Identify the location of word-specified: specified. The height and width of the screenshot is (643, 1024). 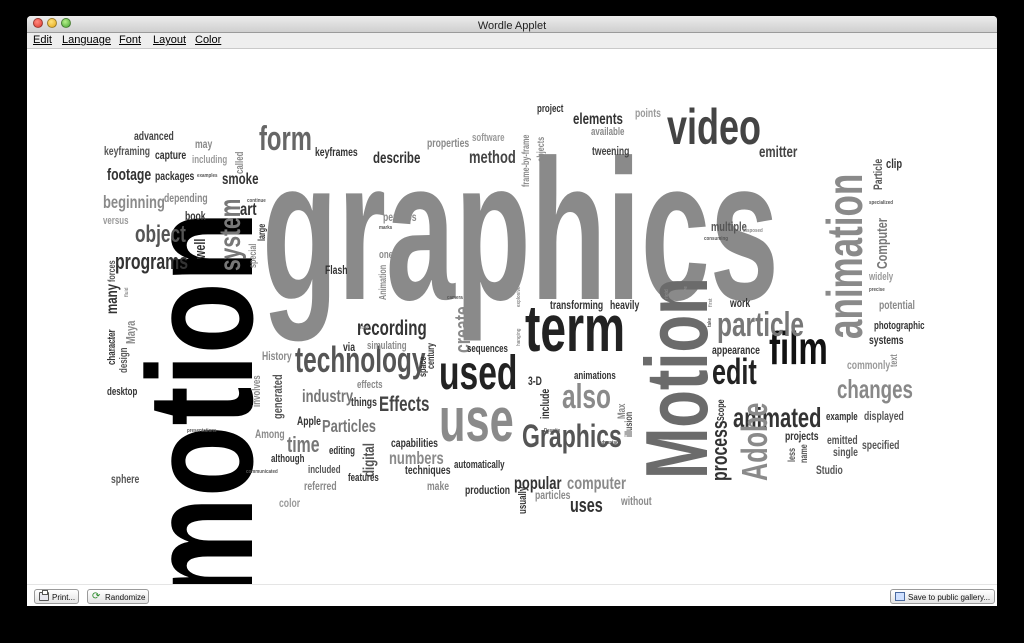
(880, 446).